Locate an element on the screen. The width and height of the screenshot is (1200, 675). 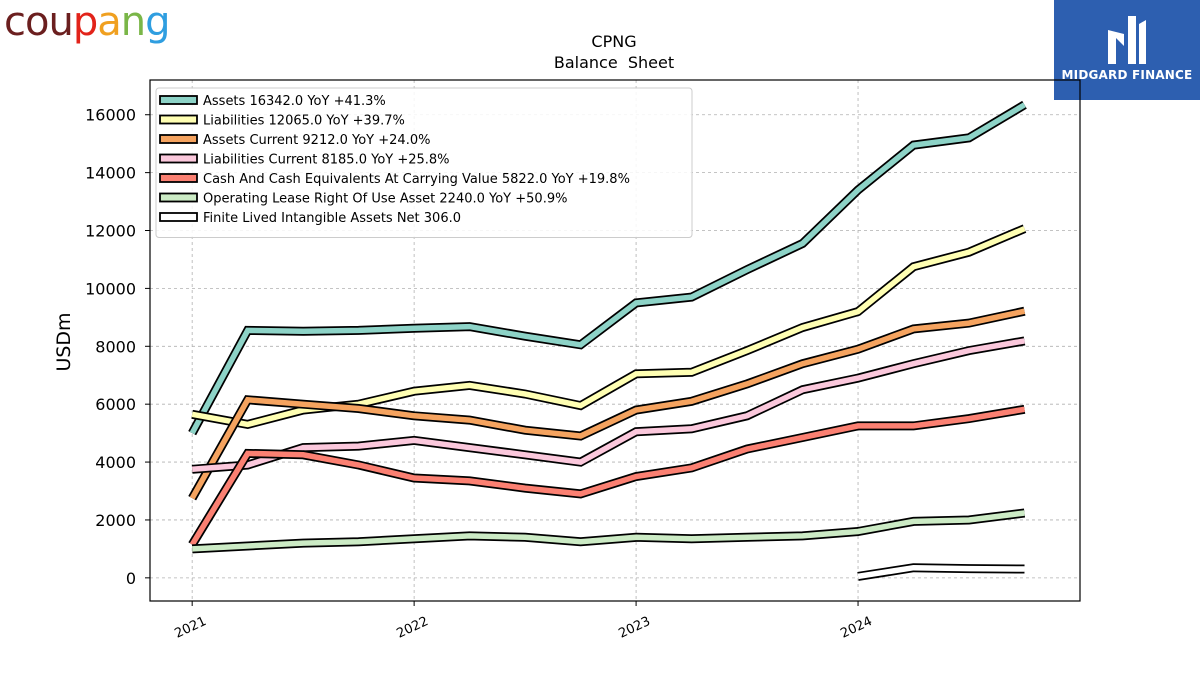
x-tick-label: 2024 is located at coordinates (856, 628).